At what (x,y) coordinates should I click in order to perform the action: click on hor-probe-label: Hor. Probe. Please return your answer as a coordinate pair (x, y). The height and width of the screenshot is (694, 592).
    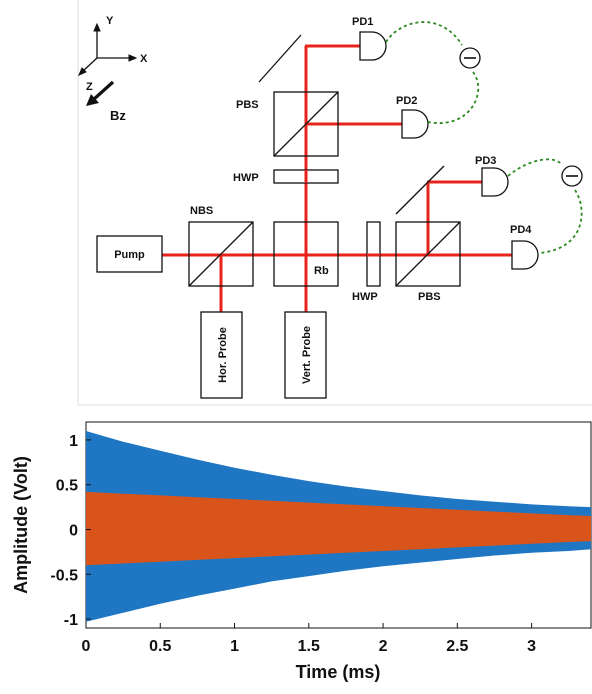
    Looking at the image, I should click on (223, 355).